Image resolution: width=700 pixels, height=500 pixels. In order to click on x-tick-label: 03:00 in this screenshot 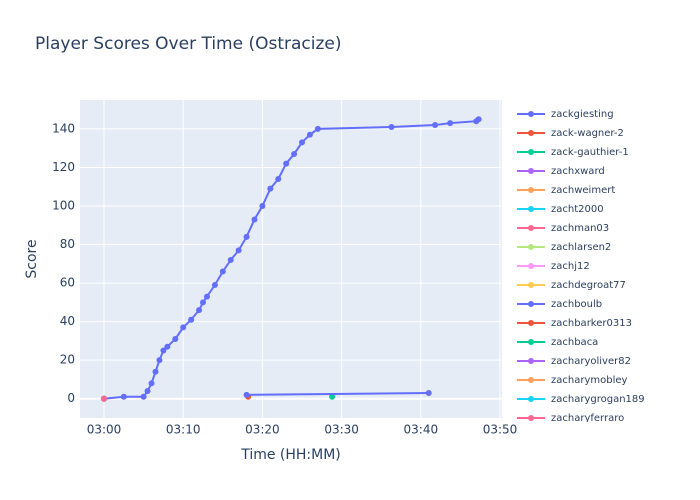, I will do `click(104, 430)`.